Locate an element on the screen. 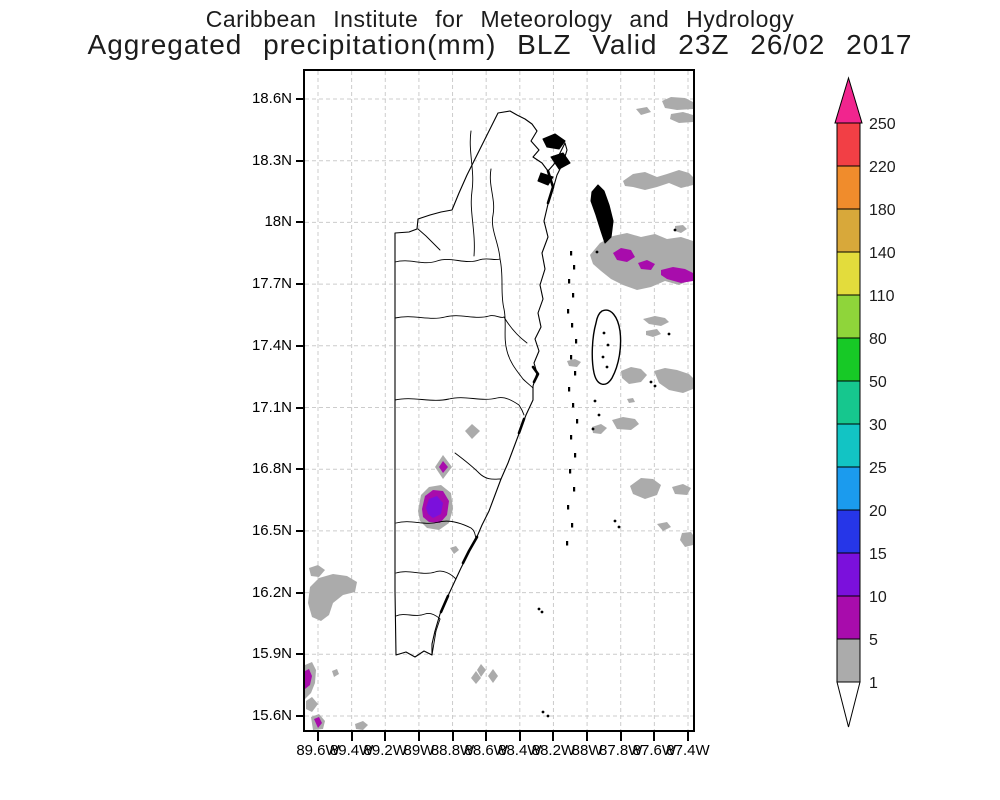 The height and width of the screenshot is (800, 1000). colorbar-tick-label: 180 is located at coordinates (882, 210).